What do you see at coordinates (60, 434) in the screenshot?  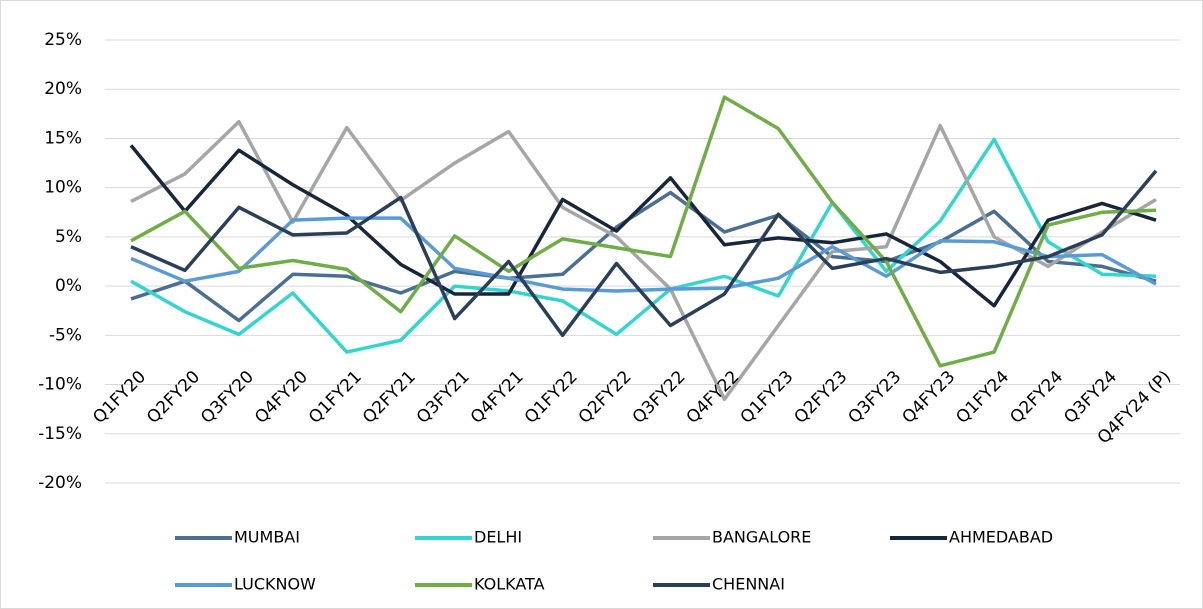 I see `y-tick-label: -15%` at bounding box center [60, 434].